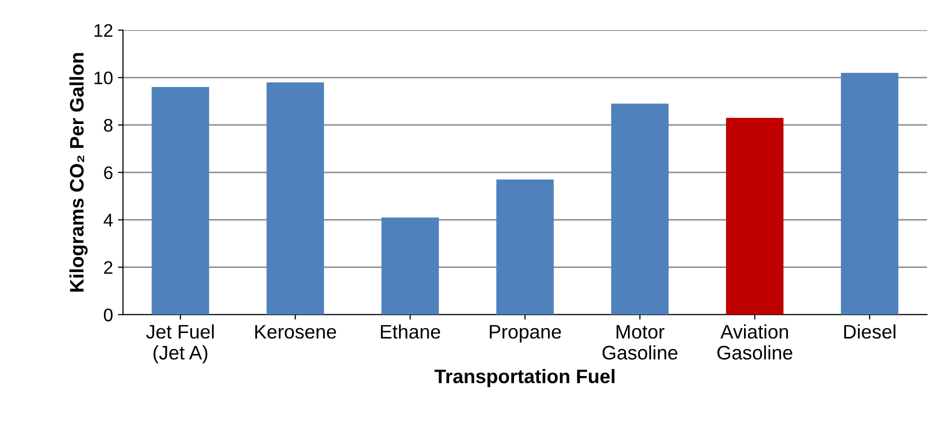  I want to click on x-tick-label: Ethane, so click(410, 331).